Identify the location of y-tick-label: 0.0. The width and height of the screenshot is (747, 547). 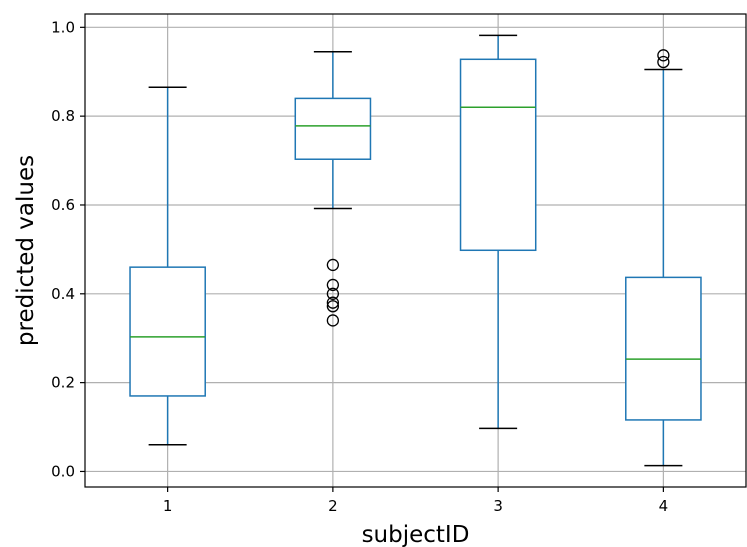
(63, 471).